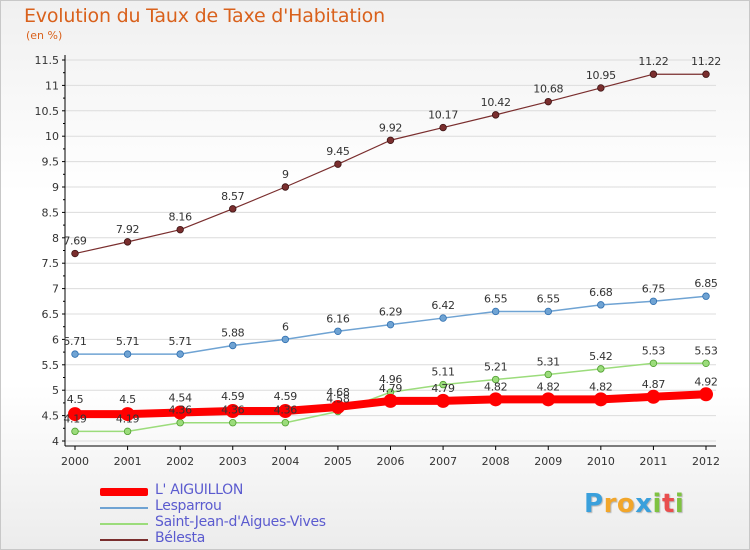 Image resolution: width=750 pixels, height=550 pixels. I want to click on data-label: 10.17, so click(443, 115).